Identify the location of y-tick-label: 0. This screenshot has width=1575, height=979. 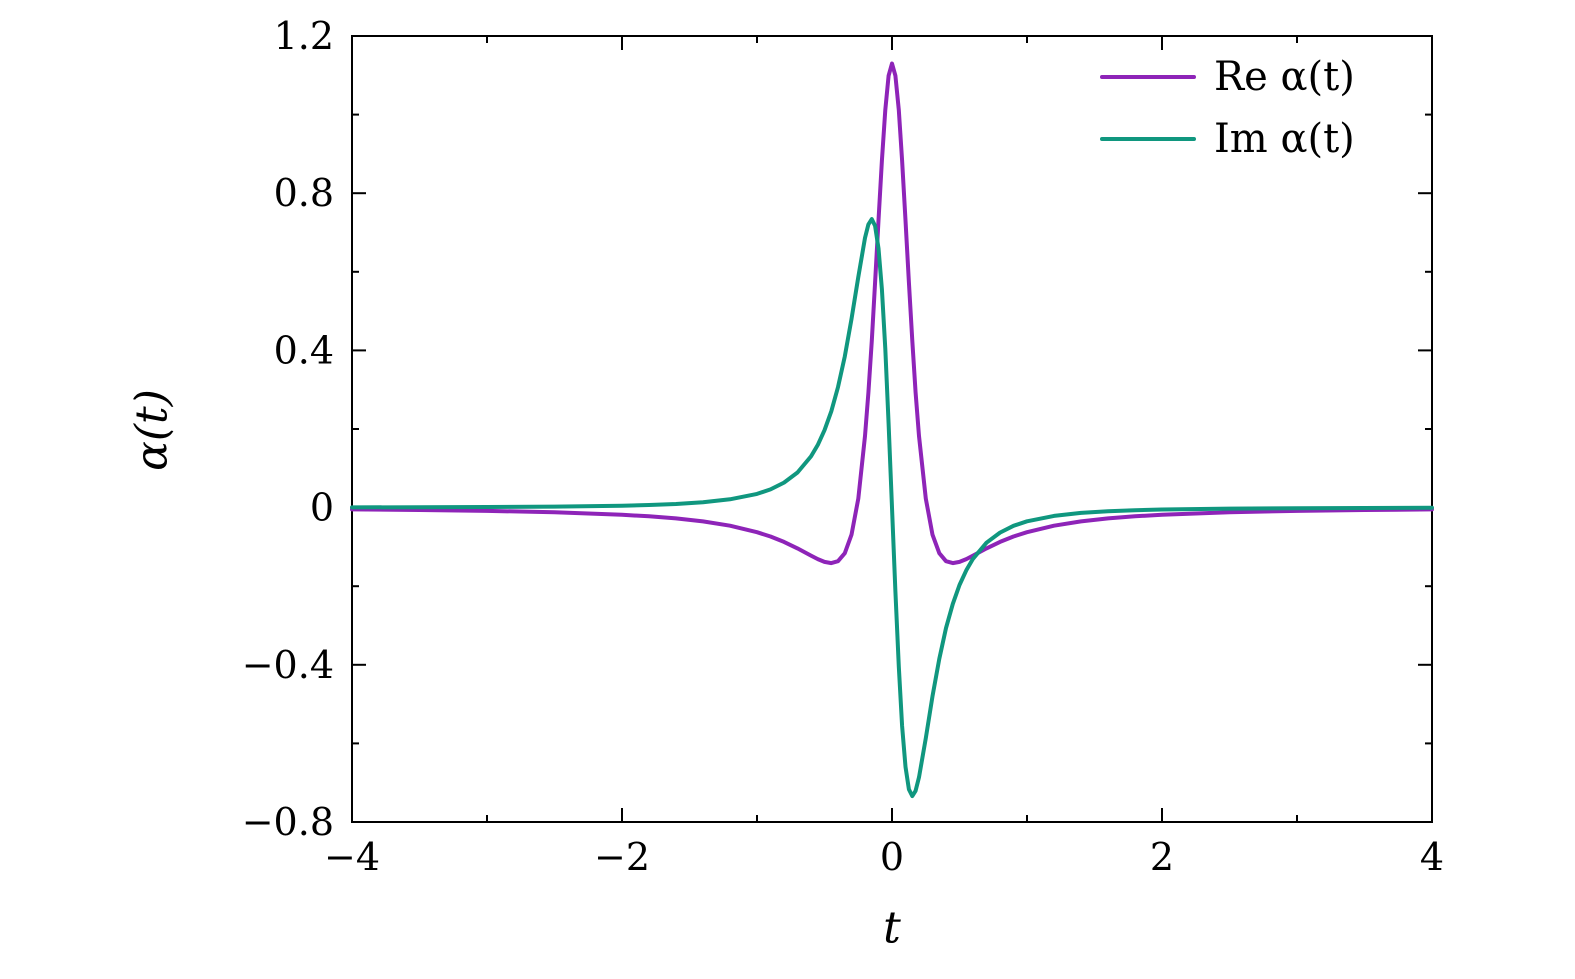
(322, 508).